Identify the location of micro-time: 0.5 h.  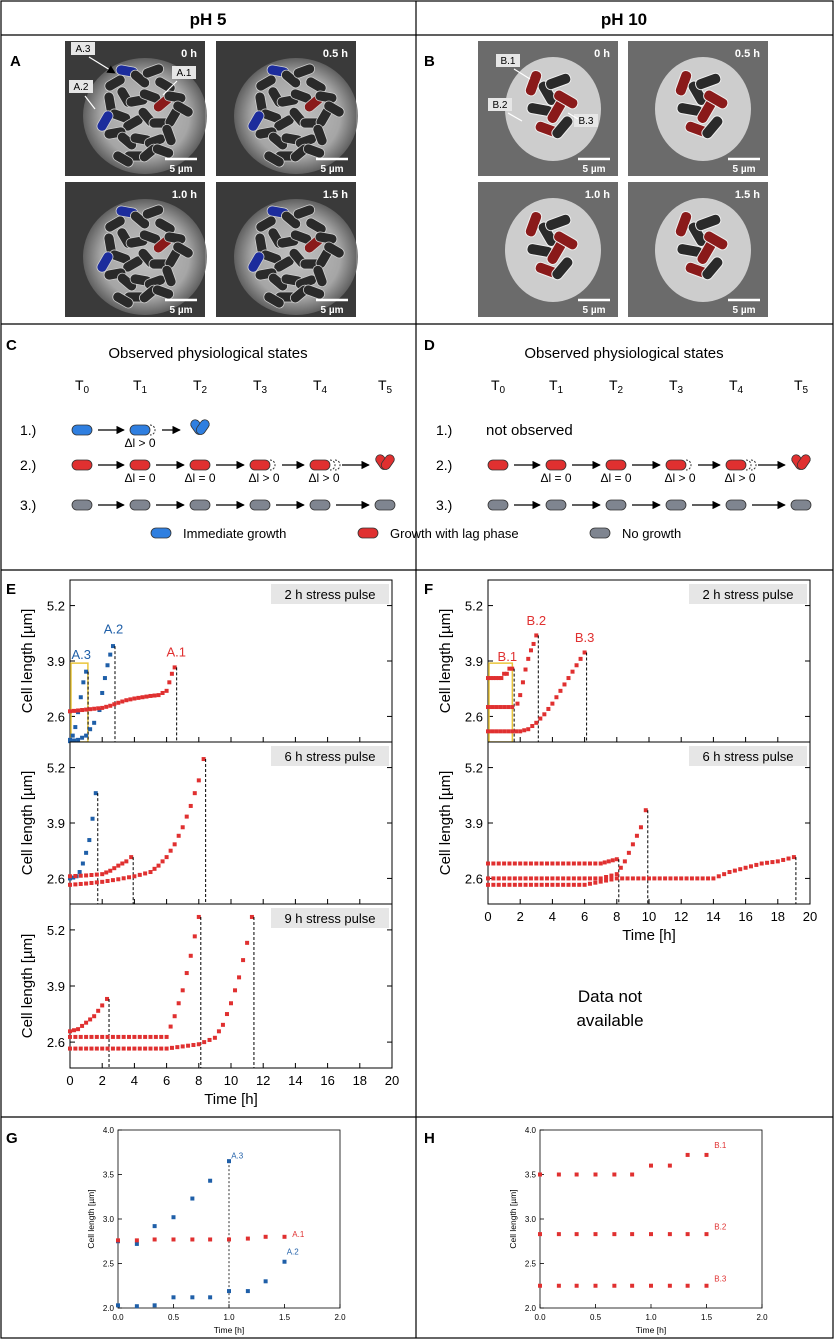
(747, 54).